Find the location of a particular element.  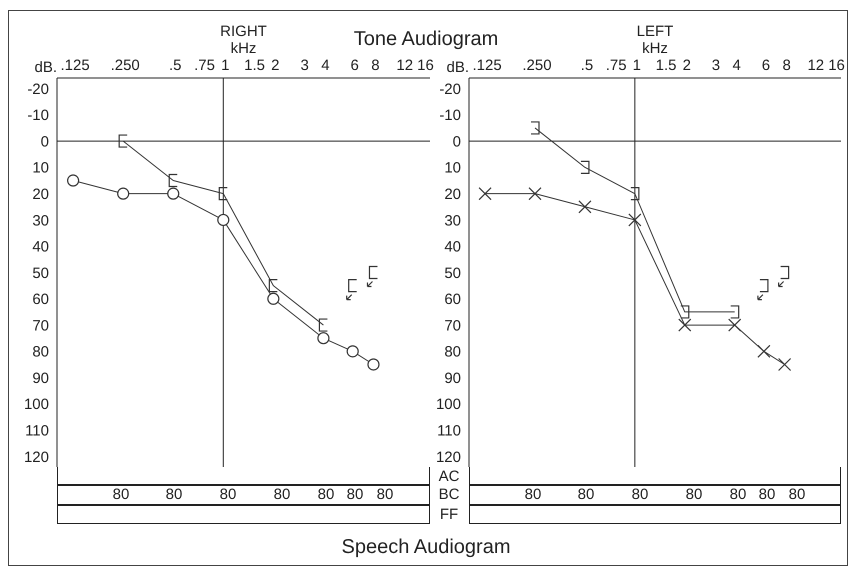

text: Speech Audiogram is located at coordinates (426, 547).